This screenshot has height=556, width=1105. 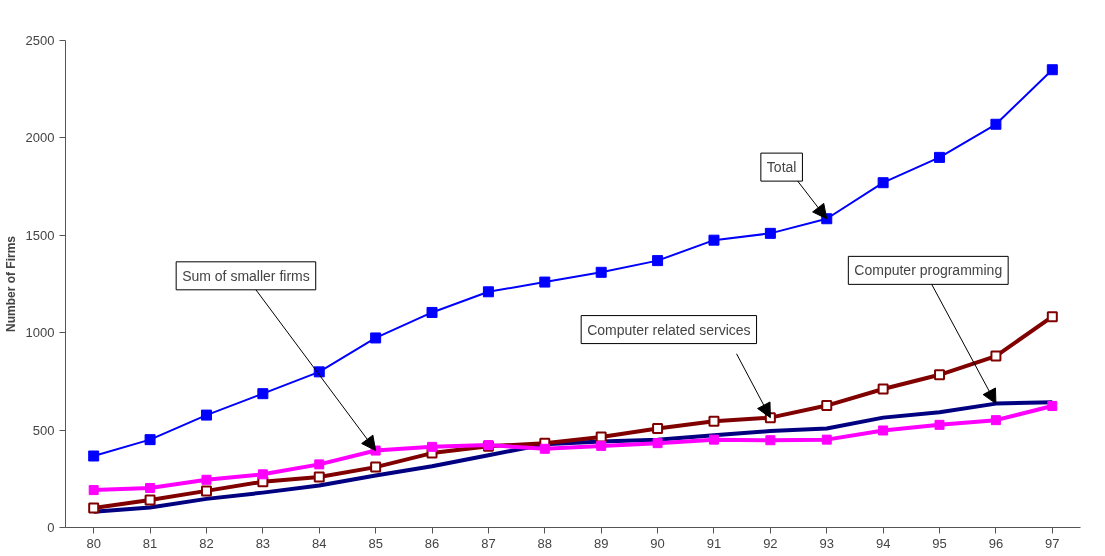 I want to click on x-tick-label: 88, so click(x=545, y=543).